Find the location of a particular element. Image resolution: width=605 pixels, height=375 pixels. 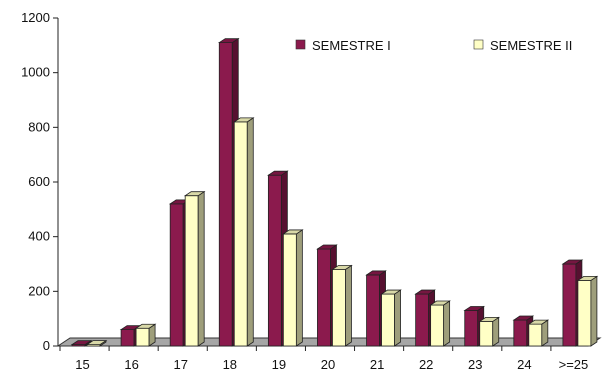

x-tick-label: 18 is located at coordinates (230, 364).